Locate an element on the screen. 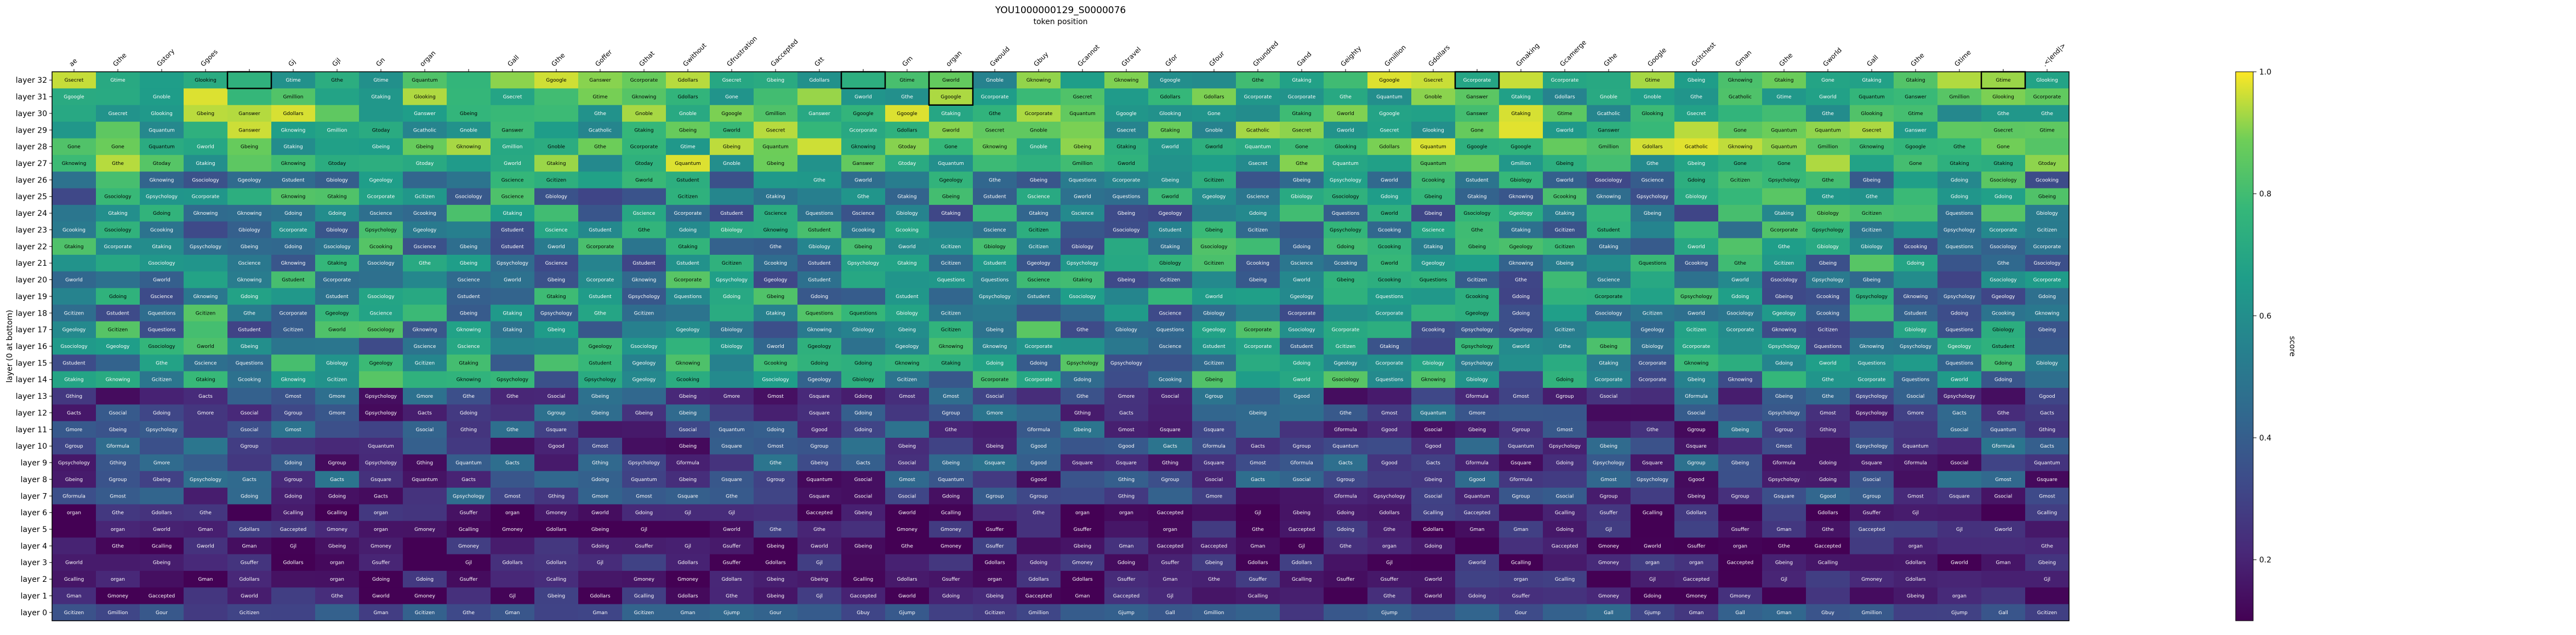 The height and width of the screenshot is (635, 2576). cell-token-label: Gjump is located at coordinates (907, 613).